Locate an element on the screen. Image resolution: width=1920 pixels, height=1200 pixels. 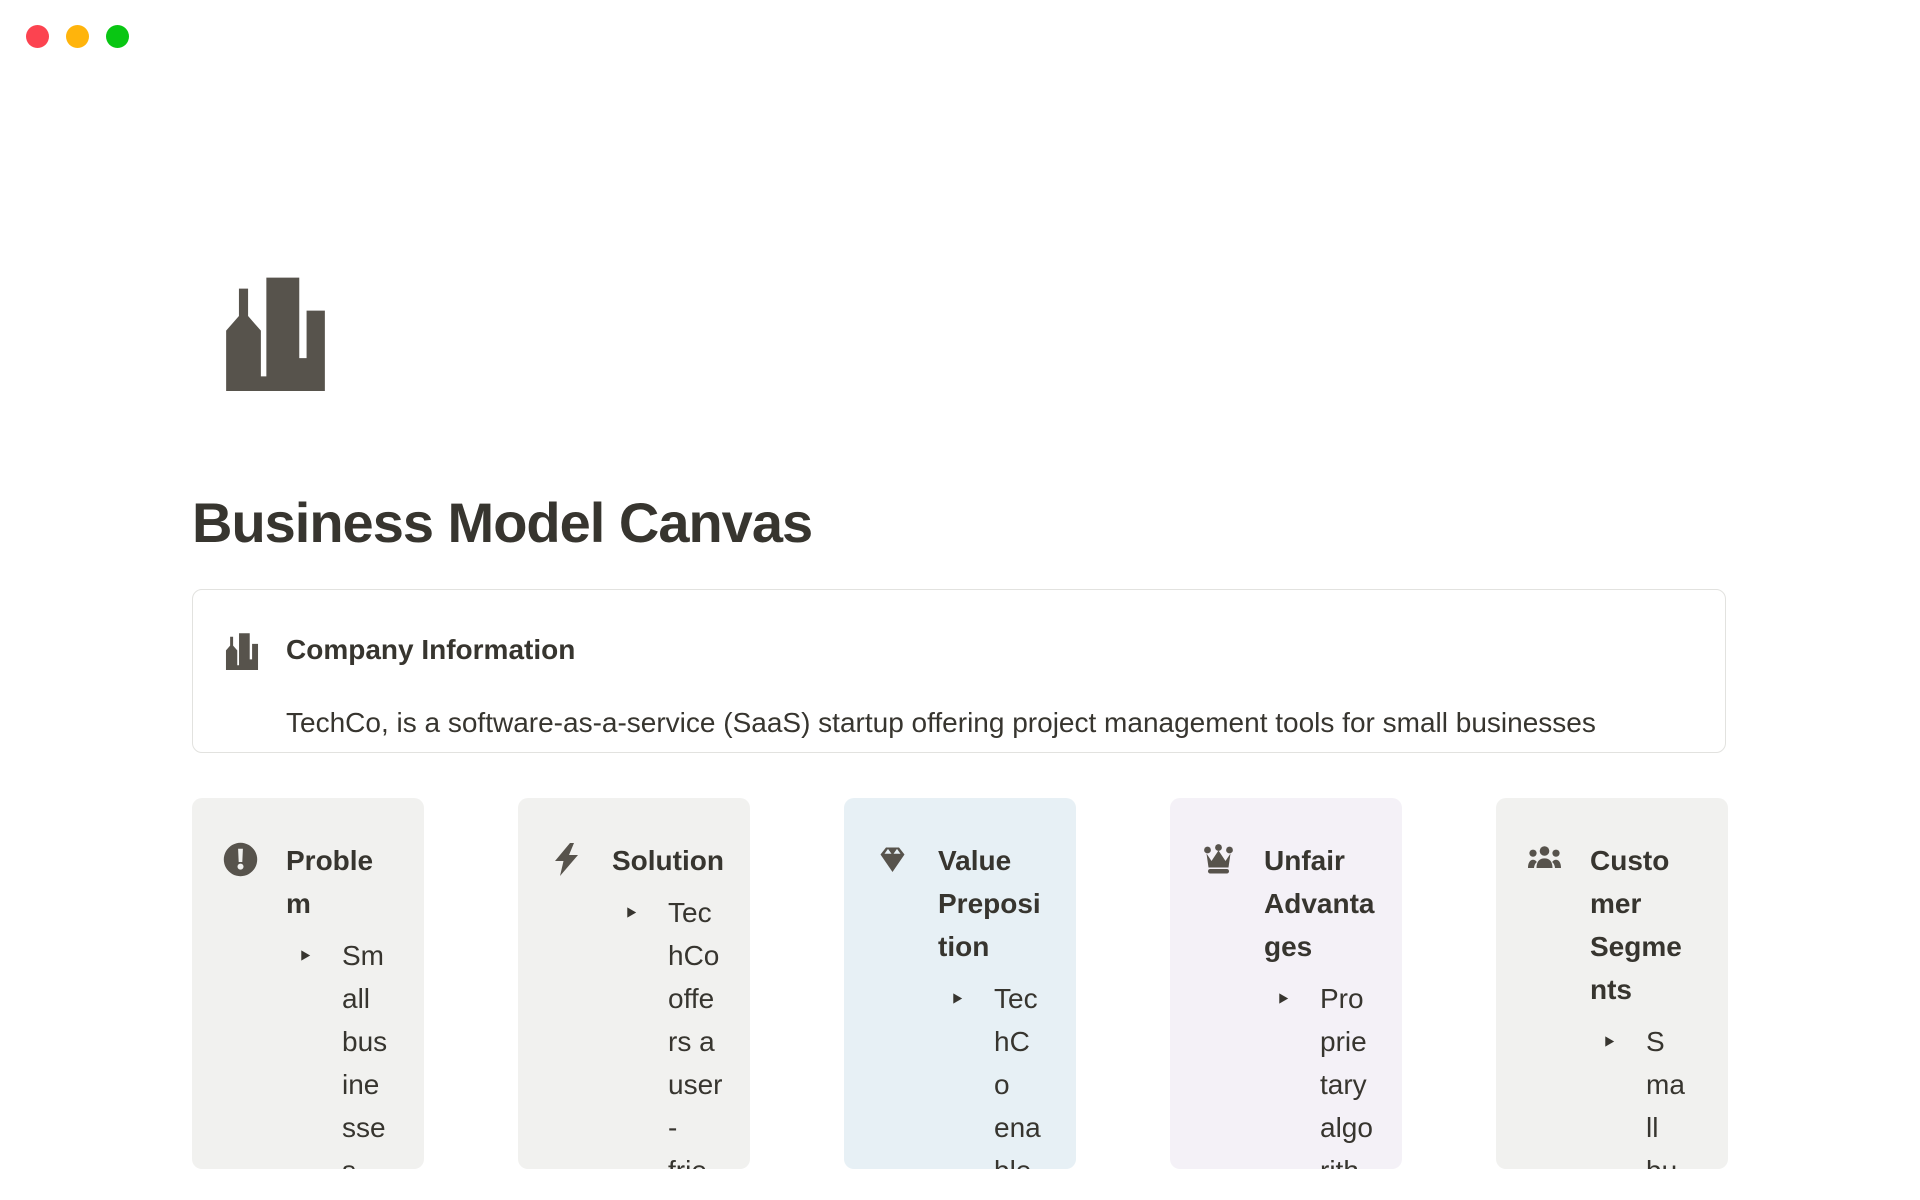
close-button is located at coordinates (37, 36).